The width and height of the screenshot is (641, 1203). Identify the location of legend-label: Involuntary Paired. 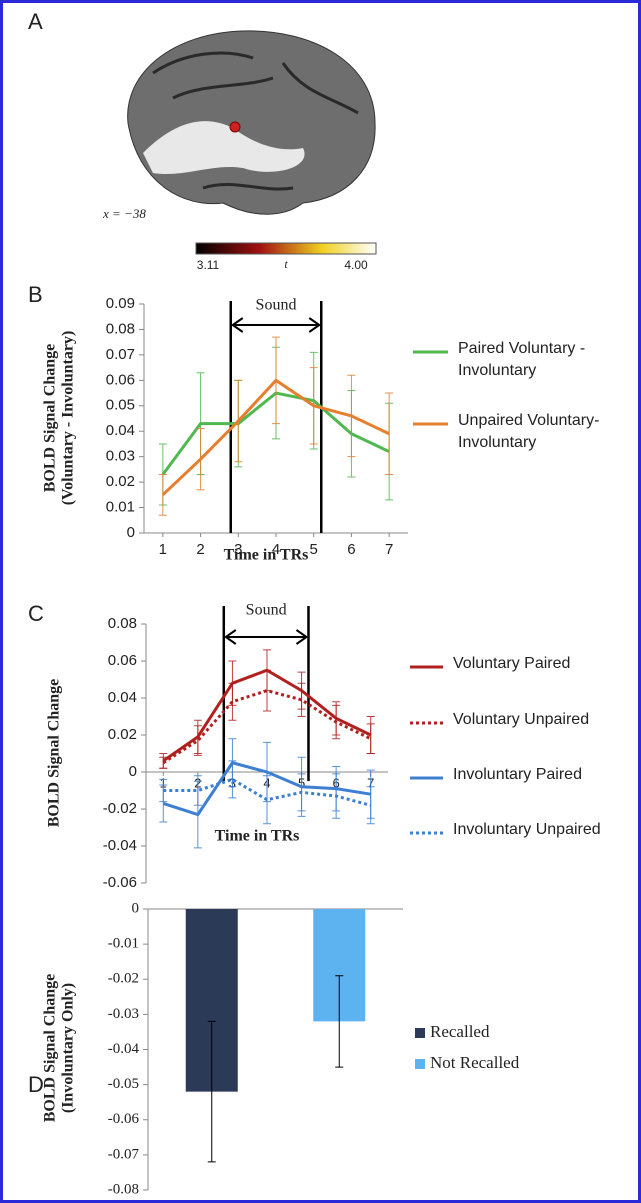
(517, 774).